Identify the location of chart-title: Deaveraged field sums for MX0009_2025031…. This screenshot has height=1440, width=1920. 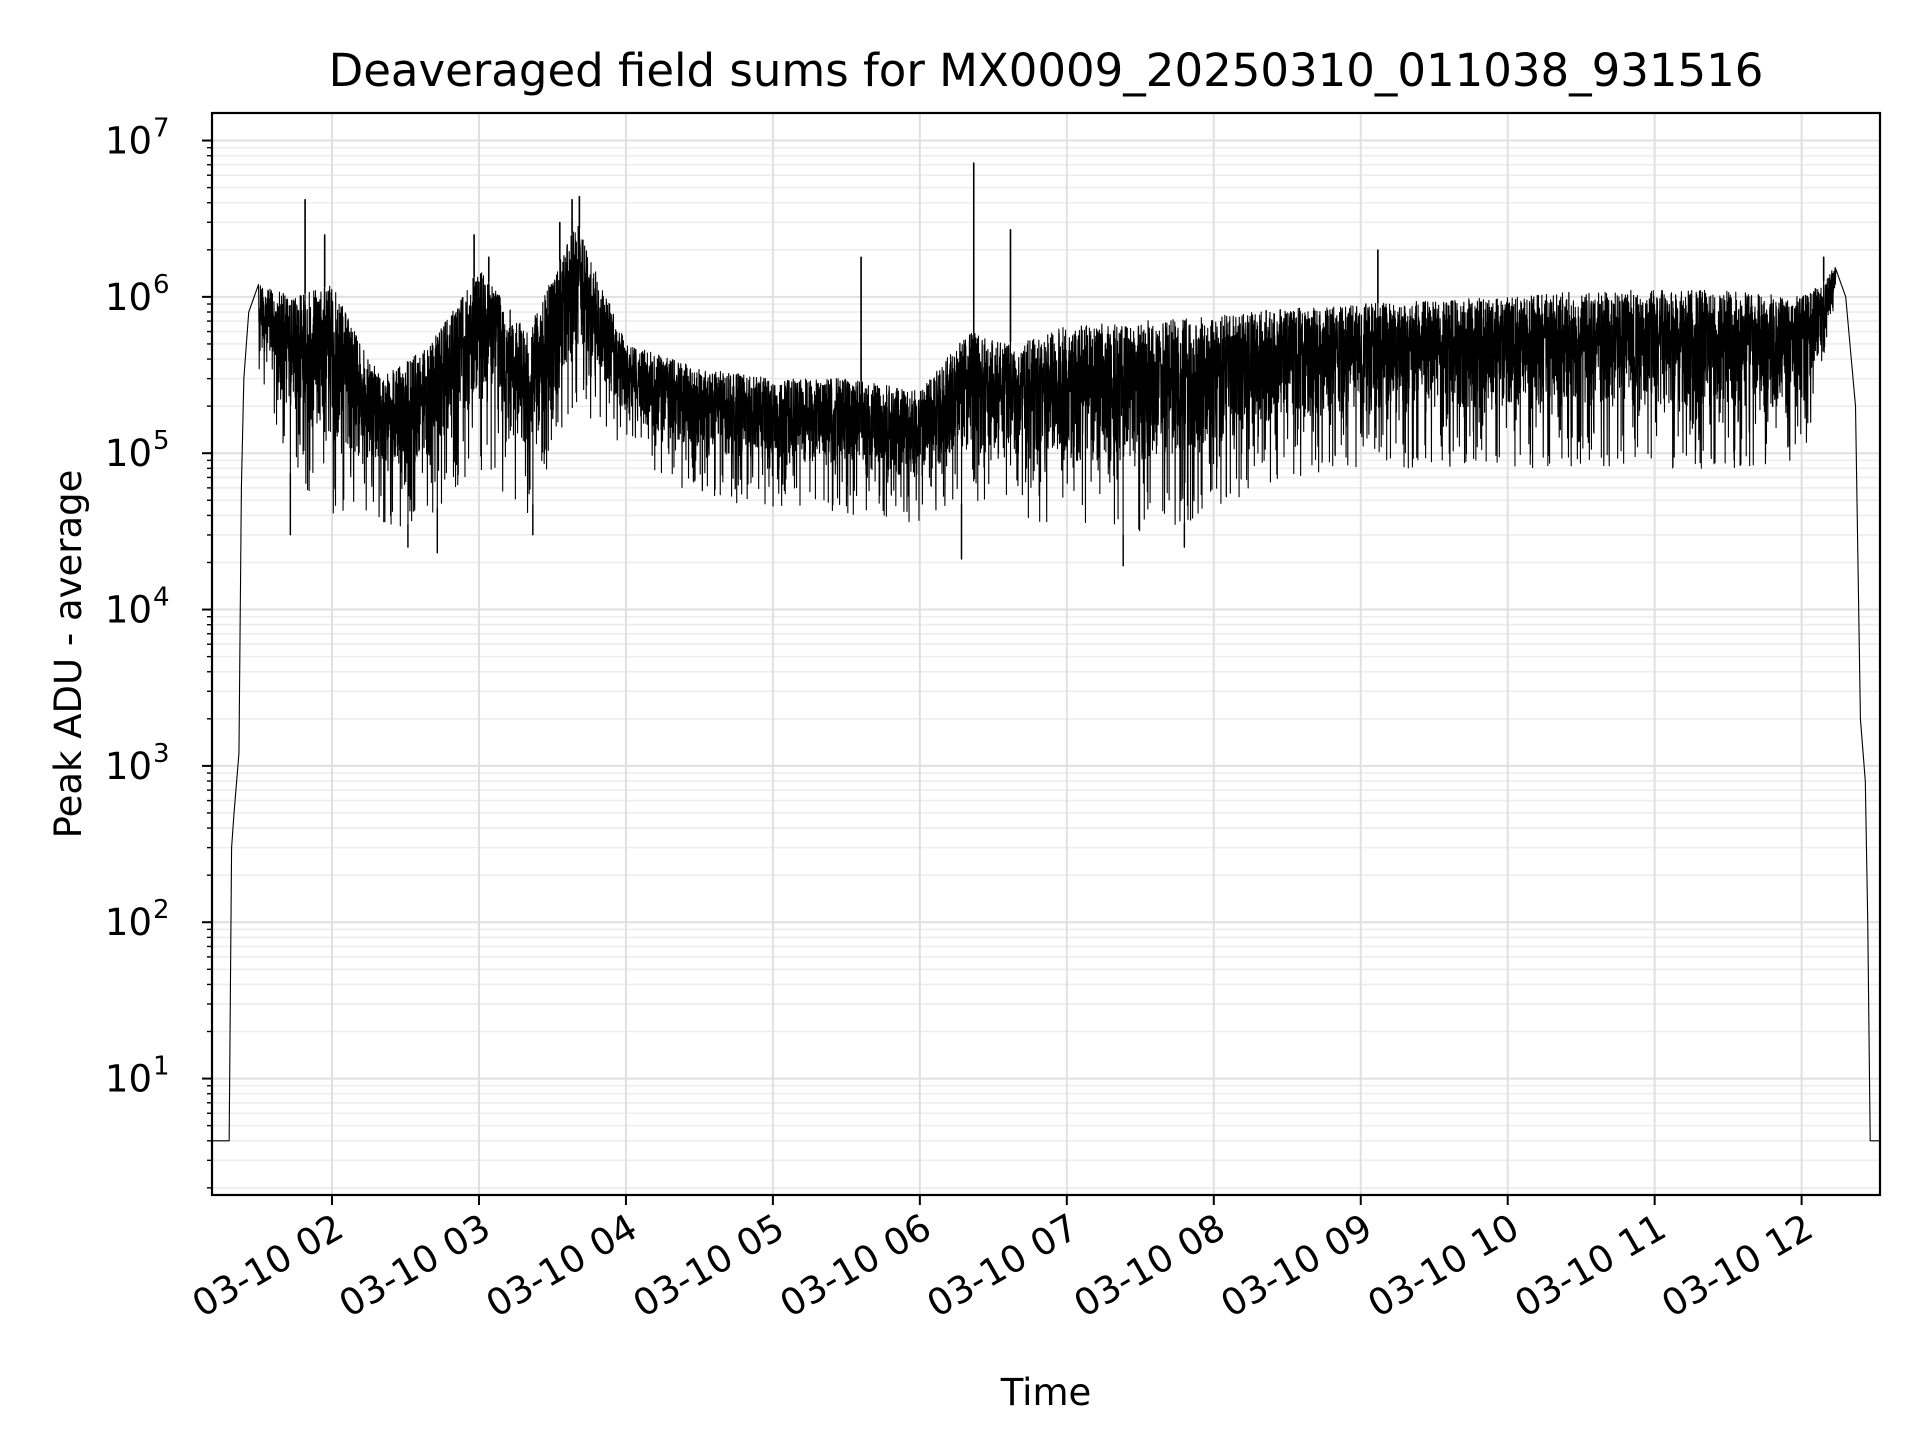
(1046, 70).